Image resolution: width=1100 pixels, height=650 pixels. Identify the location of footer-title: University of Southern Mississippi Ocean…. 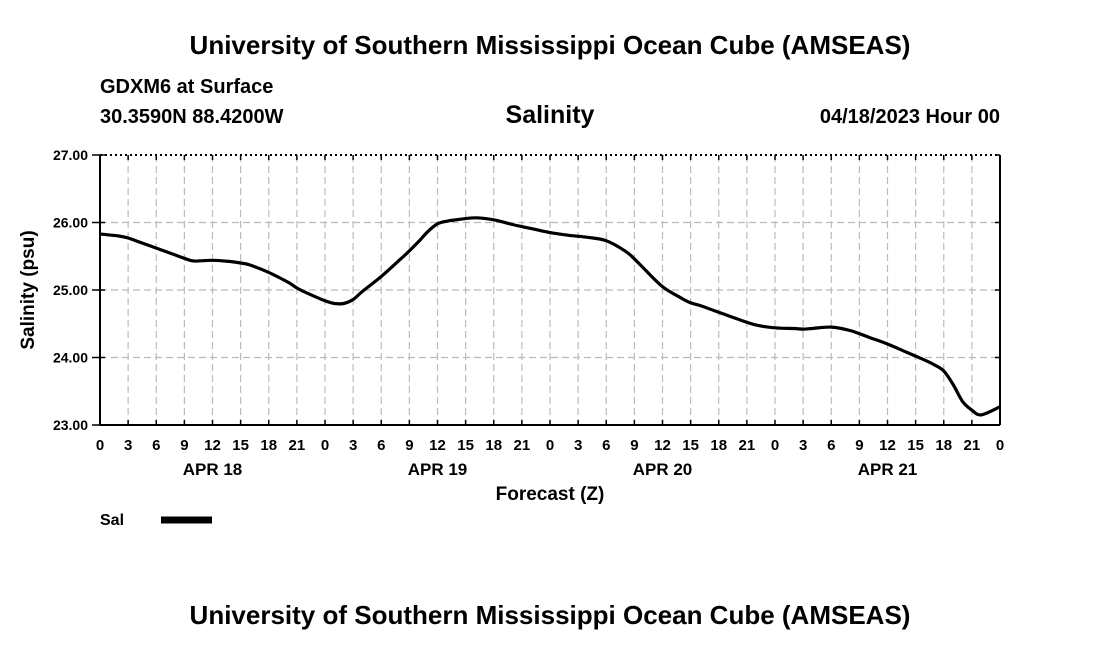
(550, 615).